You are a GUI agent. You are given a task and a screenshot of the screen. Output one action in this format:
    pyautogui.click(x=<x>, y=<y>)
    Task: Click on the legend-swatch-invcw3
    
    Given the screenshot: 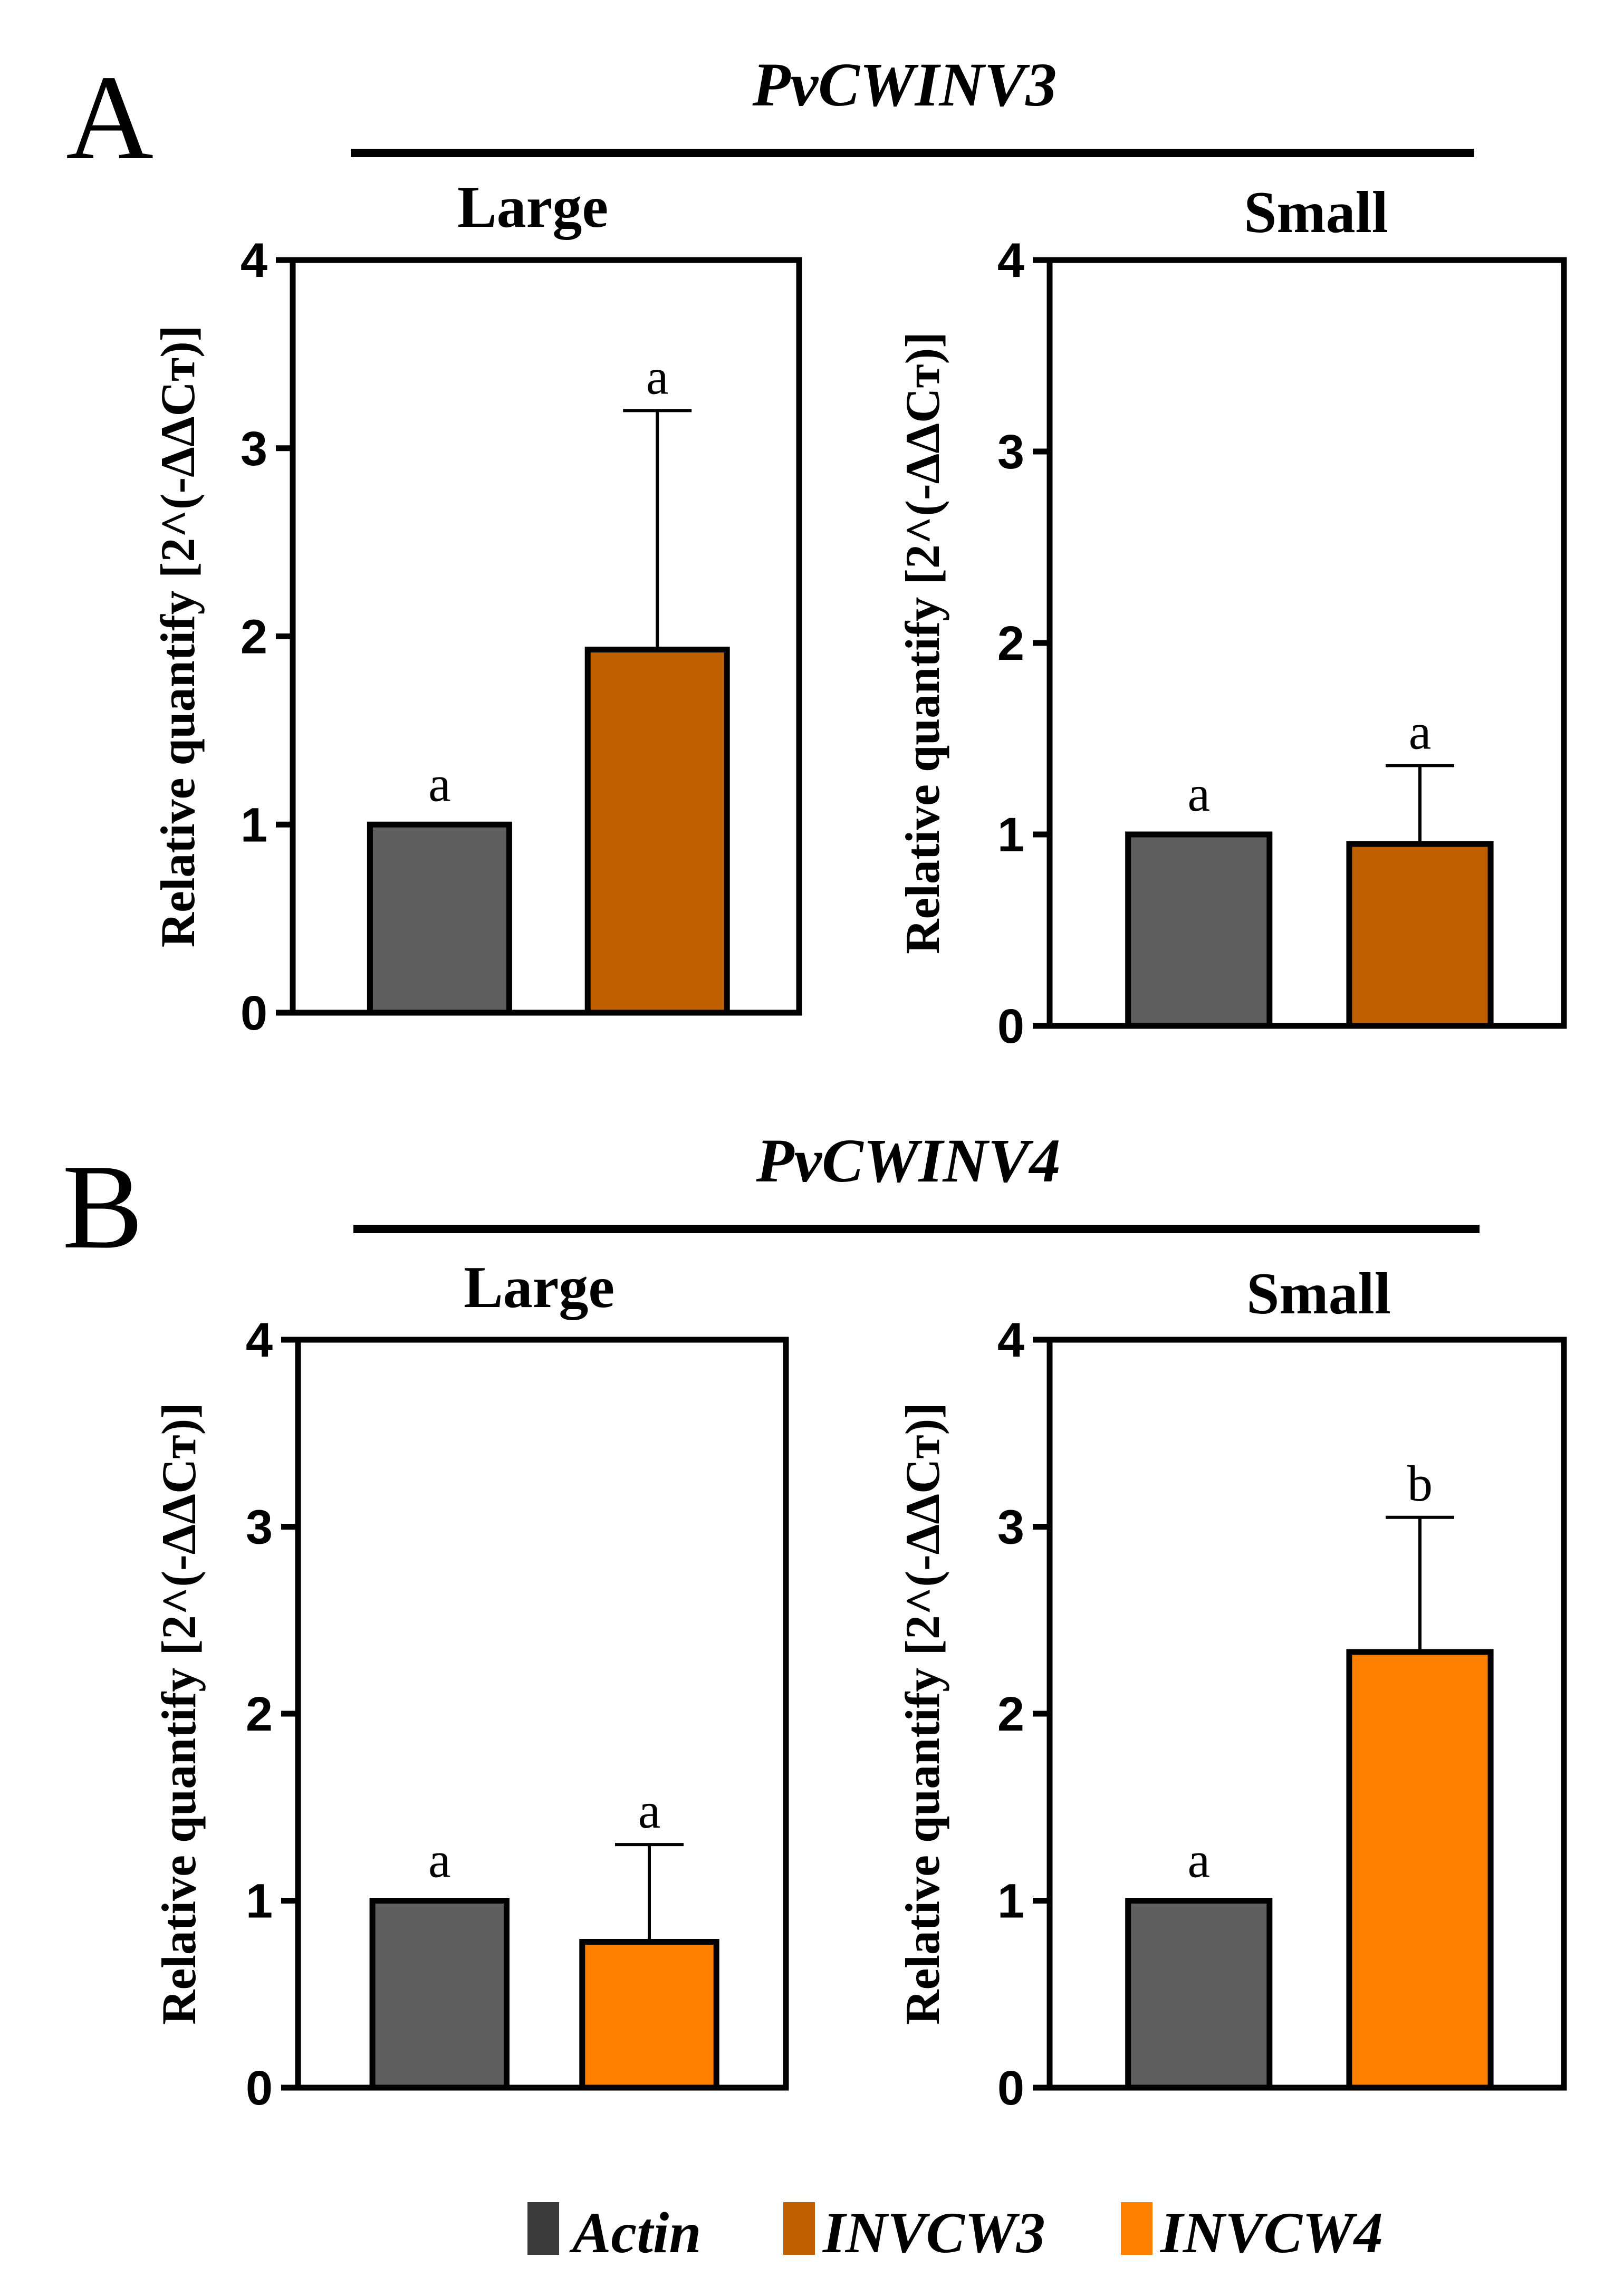 What is the action you would take?
    pyautogui.click(x=799, y=2229)
    